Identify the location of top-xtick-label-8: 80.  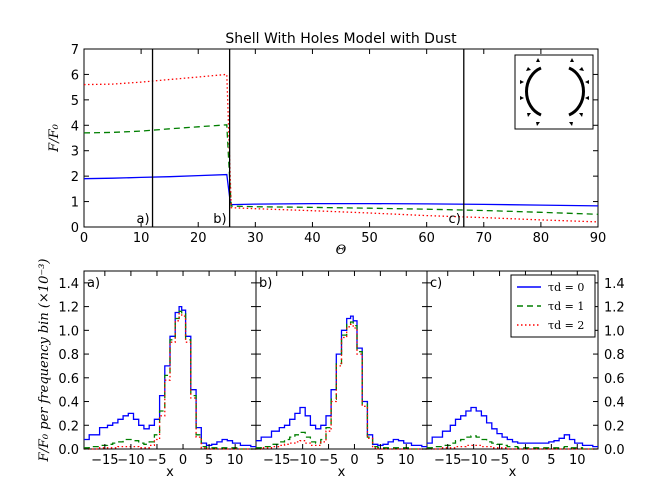
(541, 238).